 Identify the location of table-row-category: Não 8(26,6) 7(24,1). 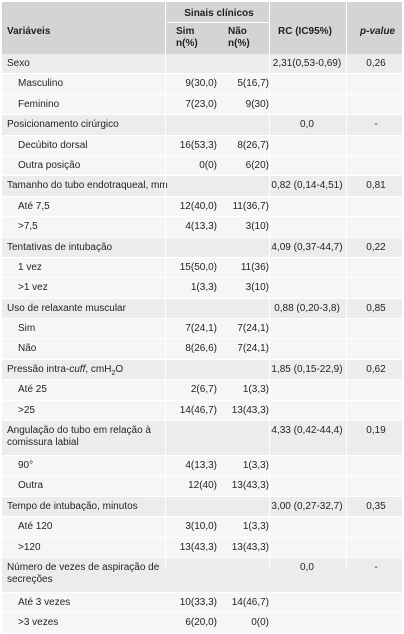
(202, 349).